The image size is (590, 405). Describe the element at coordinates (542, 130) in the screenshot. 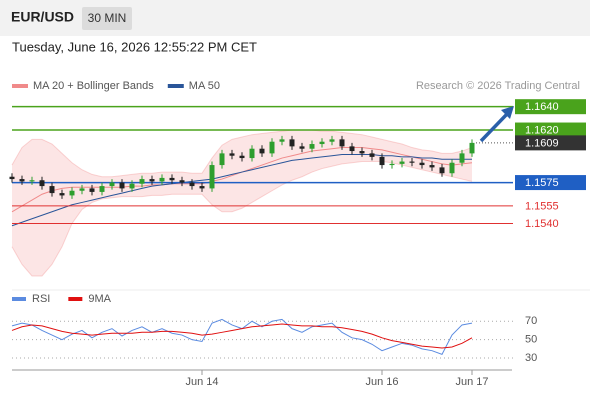

I see `level-label: 1.1620` at that location.